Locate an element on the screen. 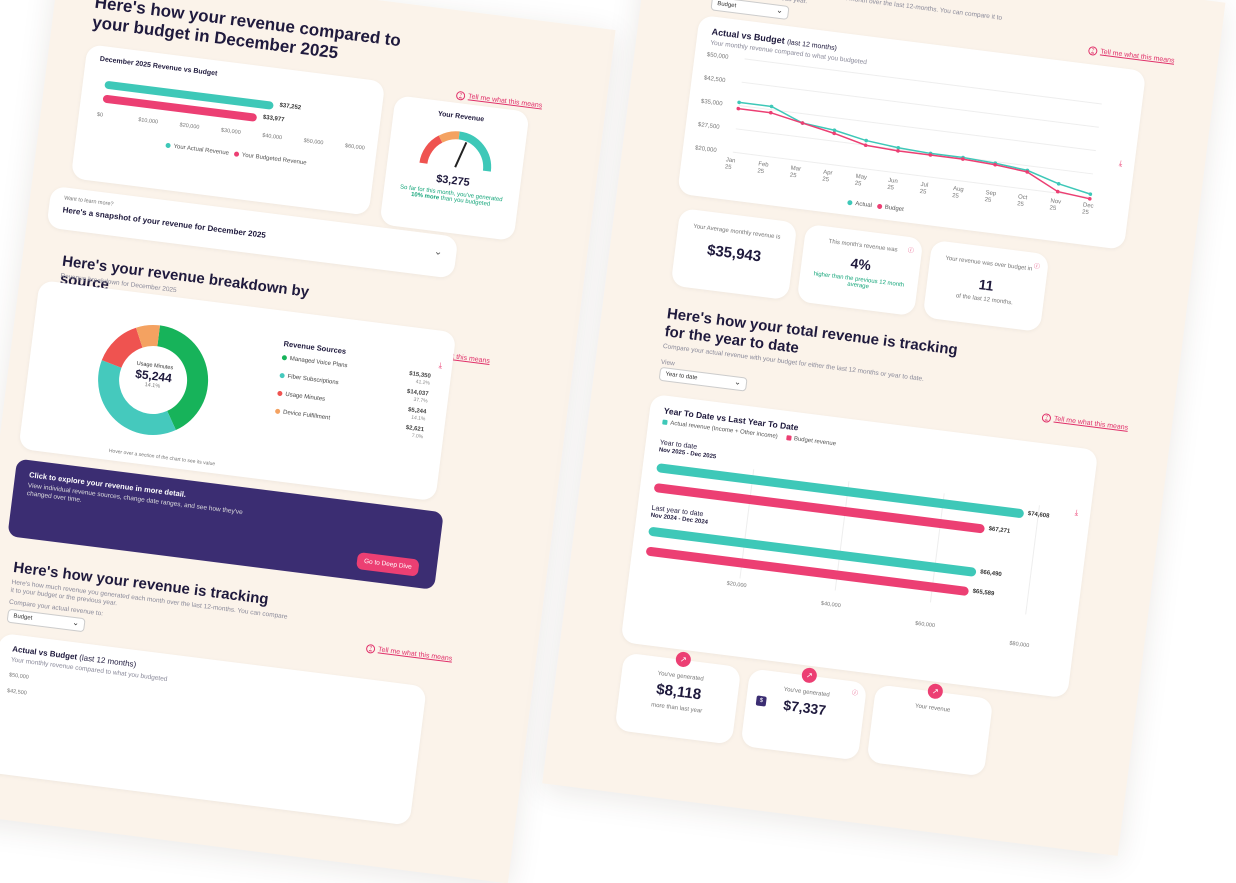  chevron-down-icon: ⌄ is located at coordinates (438, 252).